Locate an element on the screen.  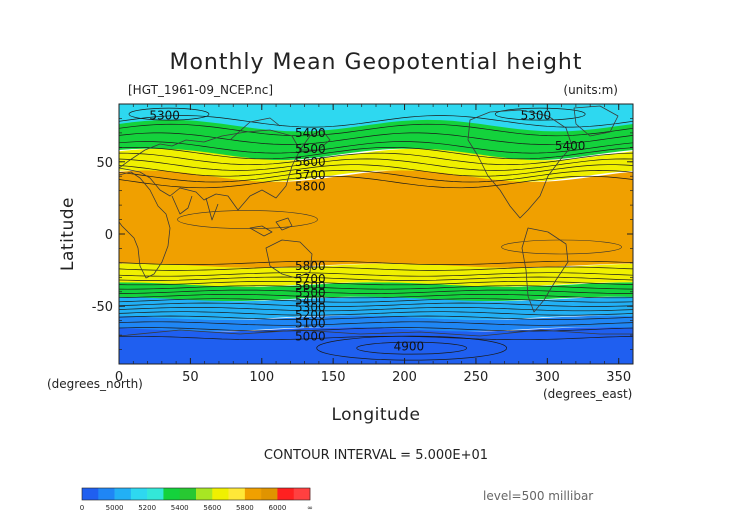
contour-band-south-blue is located at coordinates (376, 323).